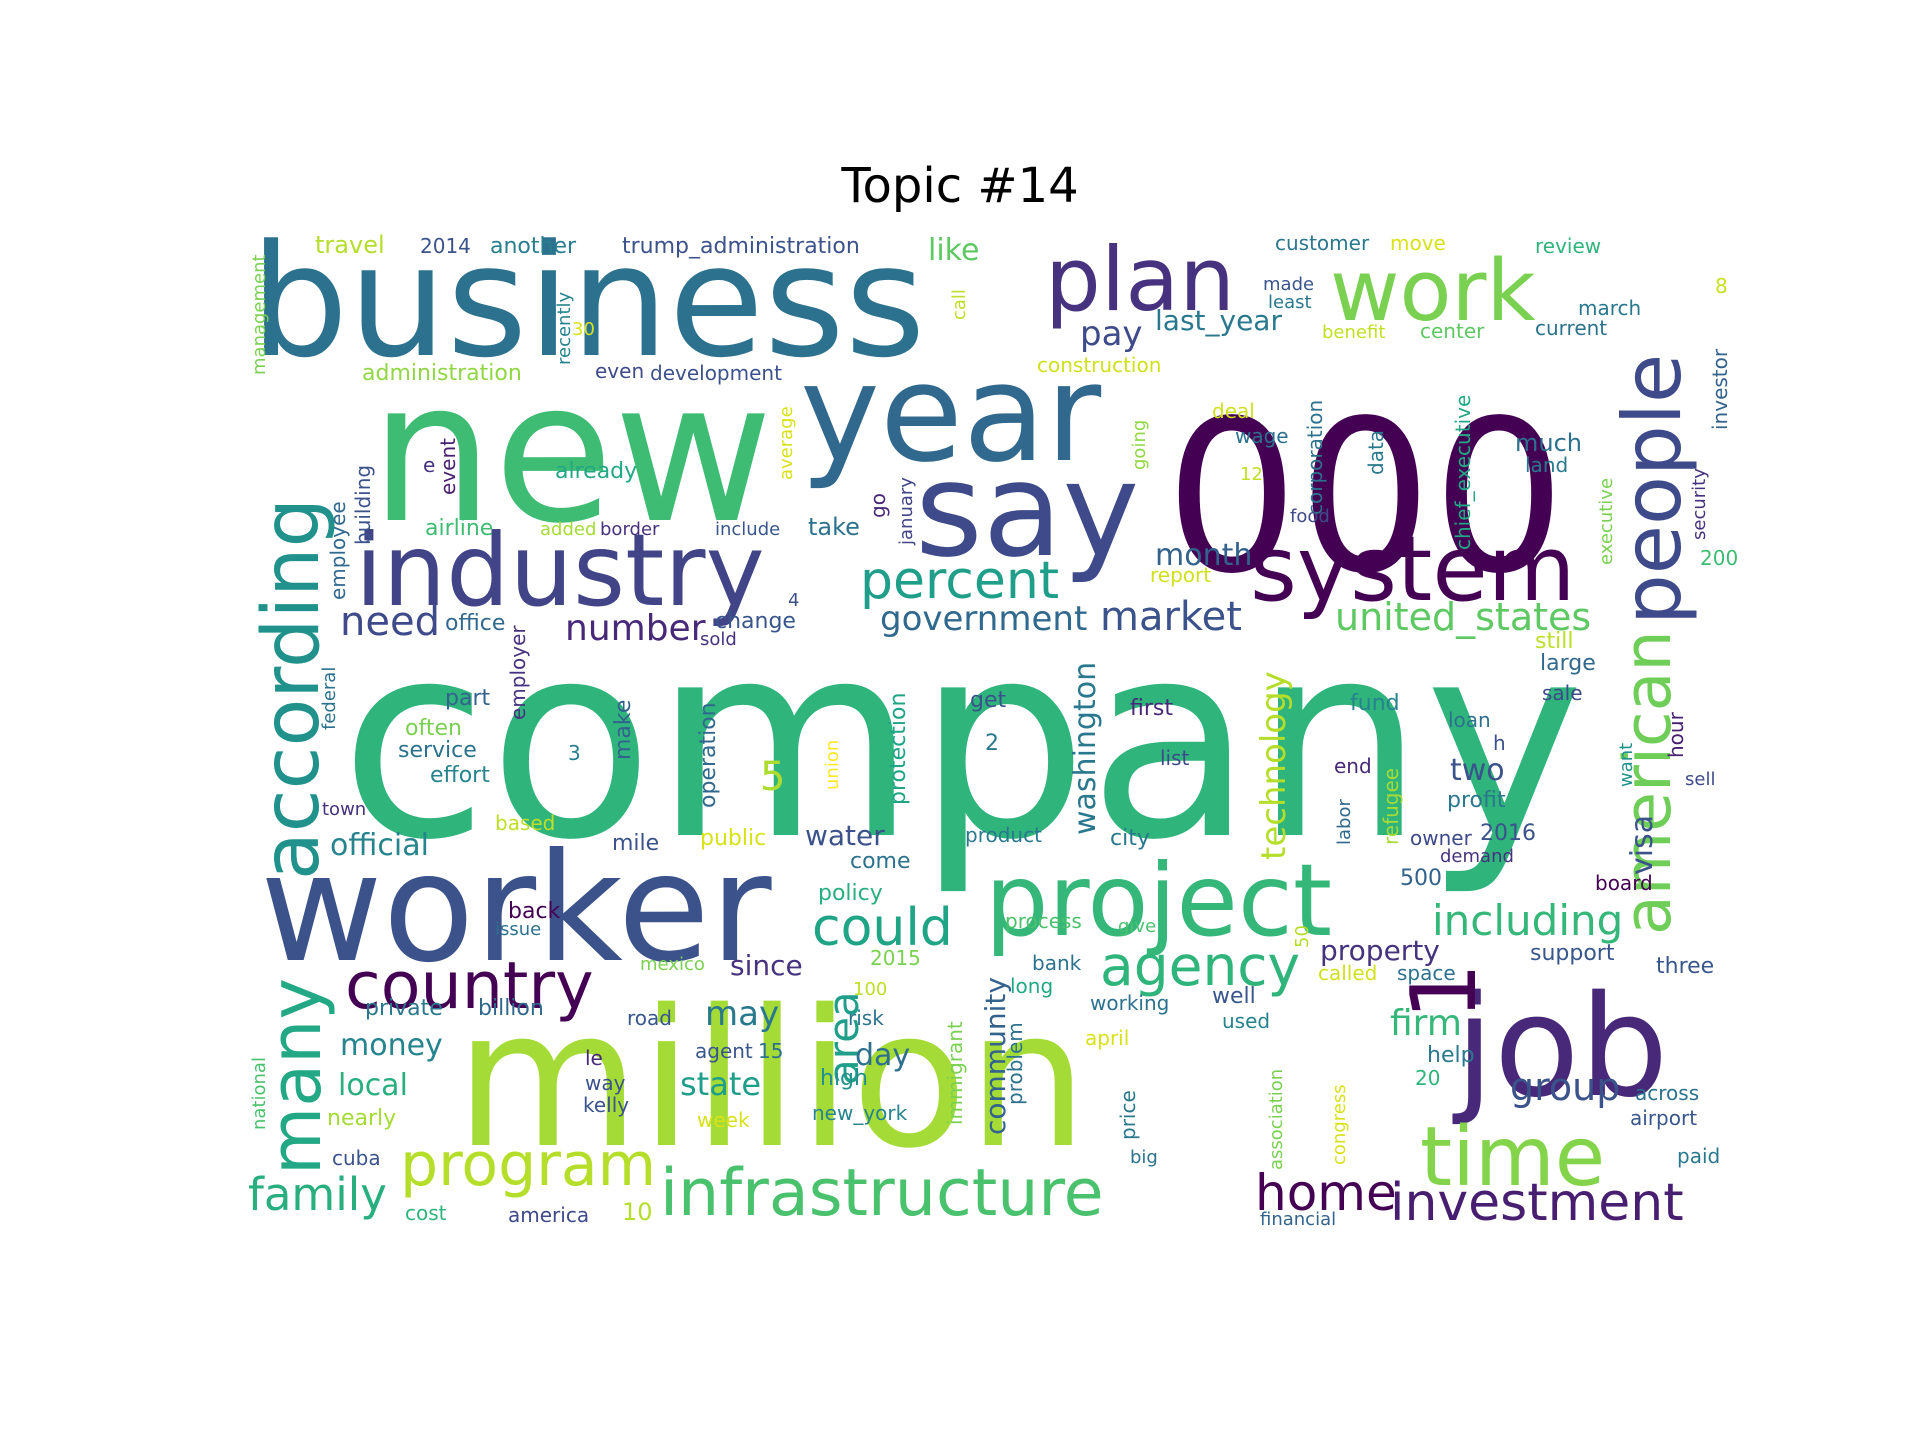 The width and height of the screenshot is (1920, 1440). What do you see at coordinates (672, 964) in the screenshot?
I see `word-mexico: mexico` at bounding box center [672, 964].